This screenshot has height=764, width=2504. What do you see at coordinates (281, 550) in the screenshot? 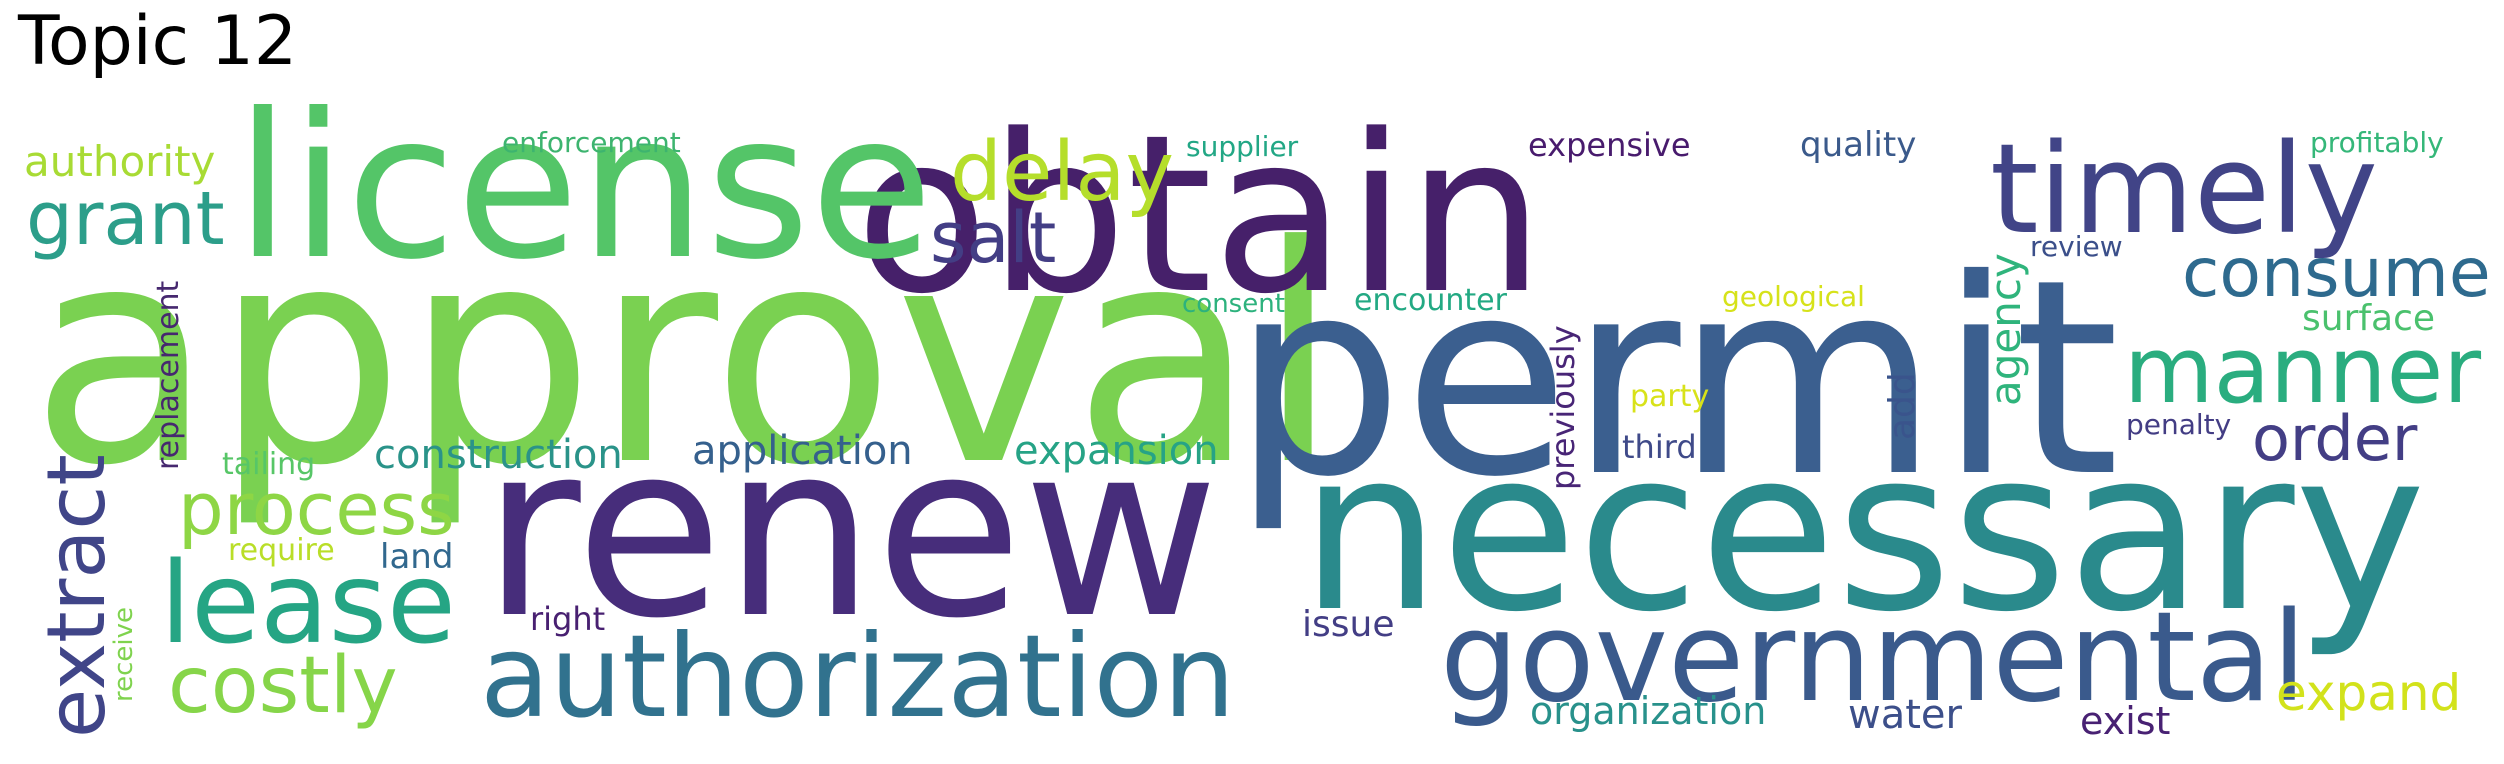
I see `word-require: require` at bounding box center [281, 550].